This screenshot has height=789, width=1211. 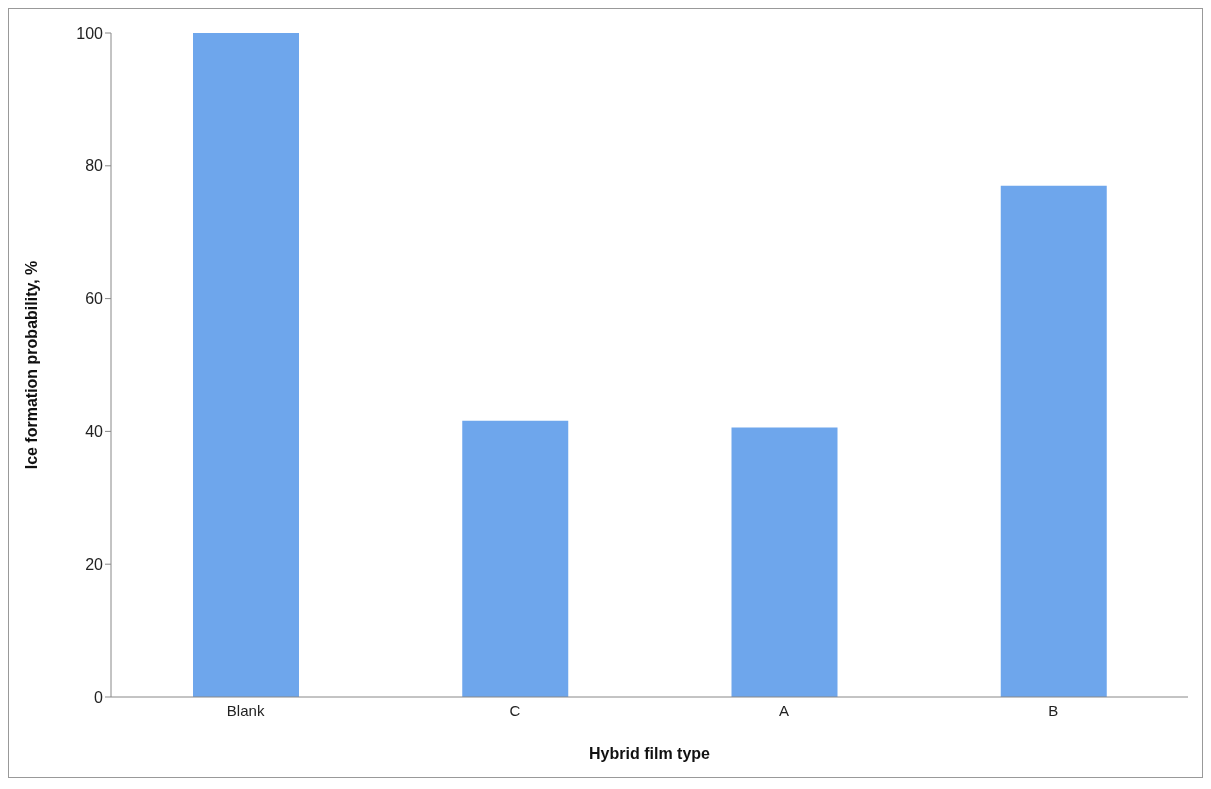 What do you see at coordinates (1053, 710) in the screenshot?
I see `x-tick-label: B` at bounding box center [1053, 710].